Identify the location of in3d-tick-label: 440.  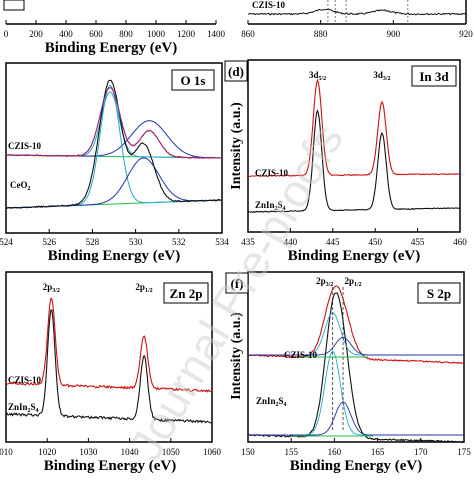
(291, 242).